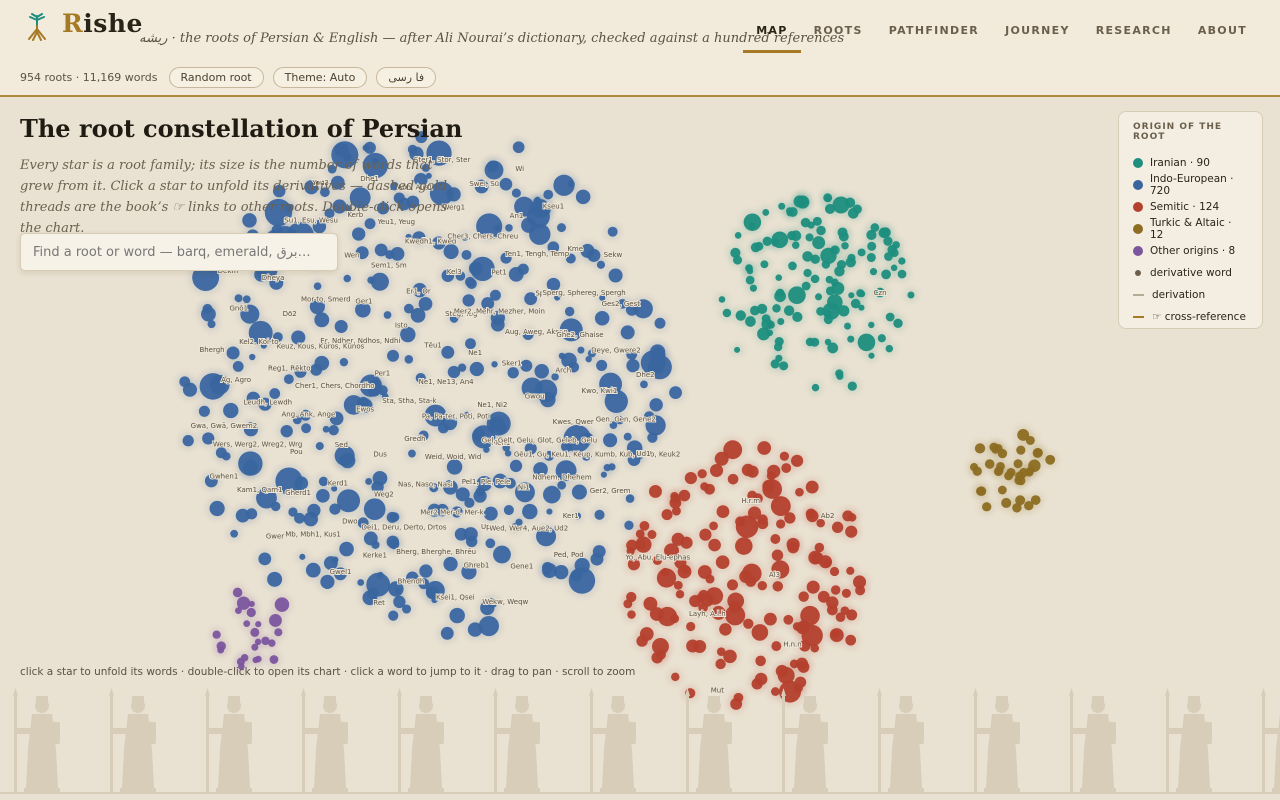 The width and height of the screenshot is (1280, 800). What do you see at coordinates (562, 478) in the screenshot?
I see `root-label: Ndhem, Dhehem` at bounding box center [562, 478].